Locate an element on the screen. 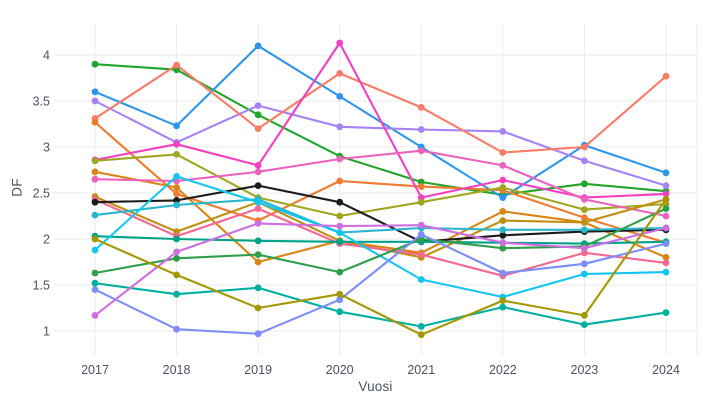 This screenshot has width=710, height=400. series-10-goldenrod-marker is located at coordinates (503, 221).